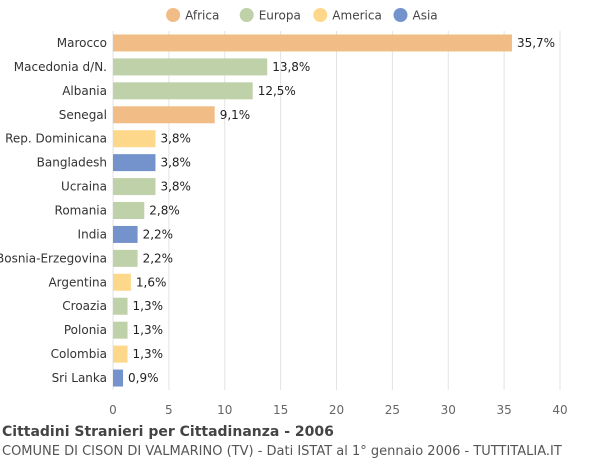  Describe the element at coordinates (56, 139) in the screenshot. I see `category-label: Rep. Dominicana` at that location.